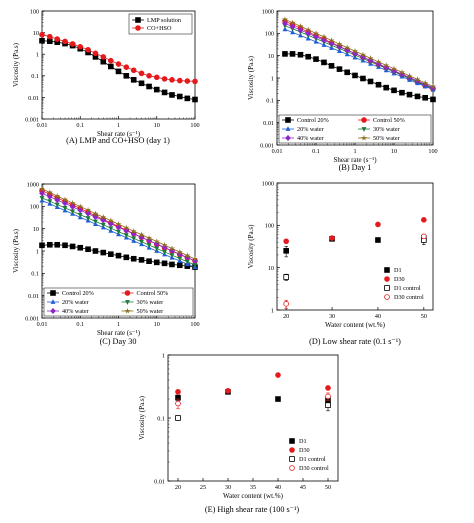 The image size is (474, 523). Describe the element at coordinates (355, 167) in the screenshot. I see `panel-caption: (B) Day 1` at that location.